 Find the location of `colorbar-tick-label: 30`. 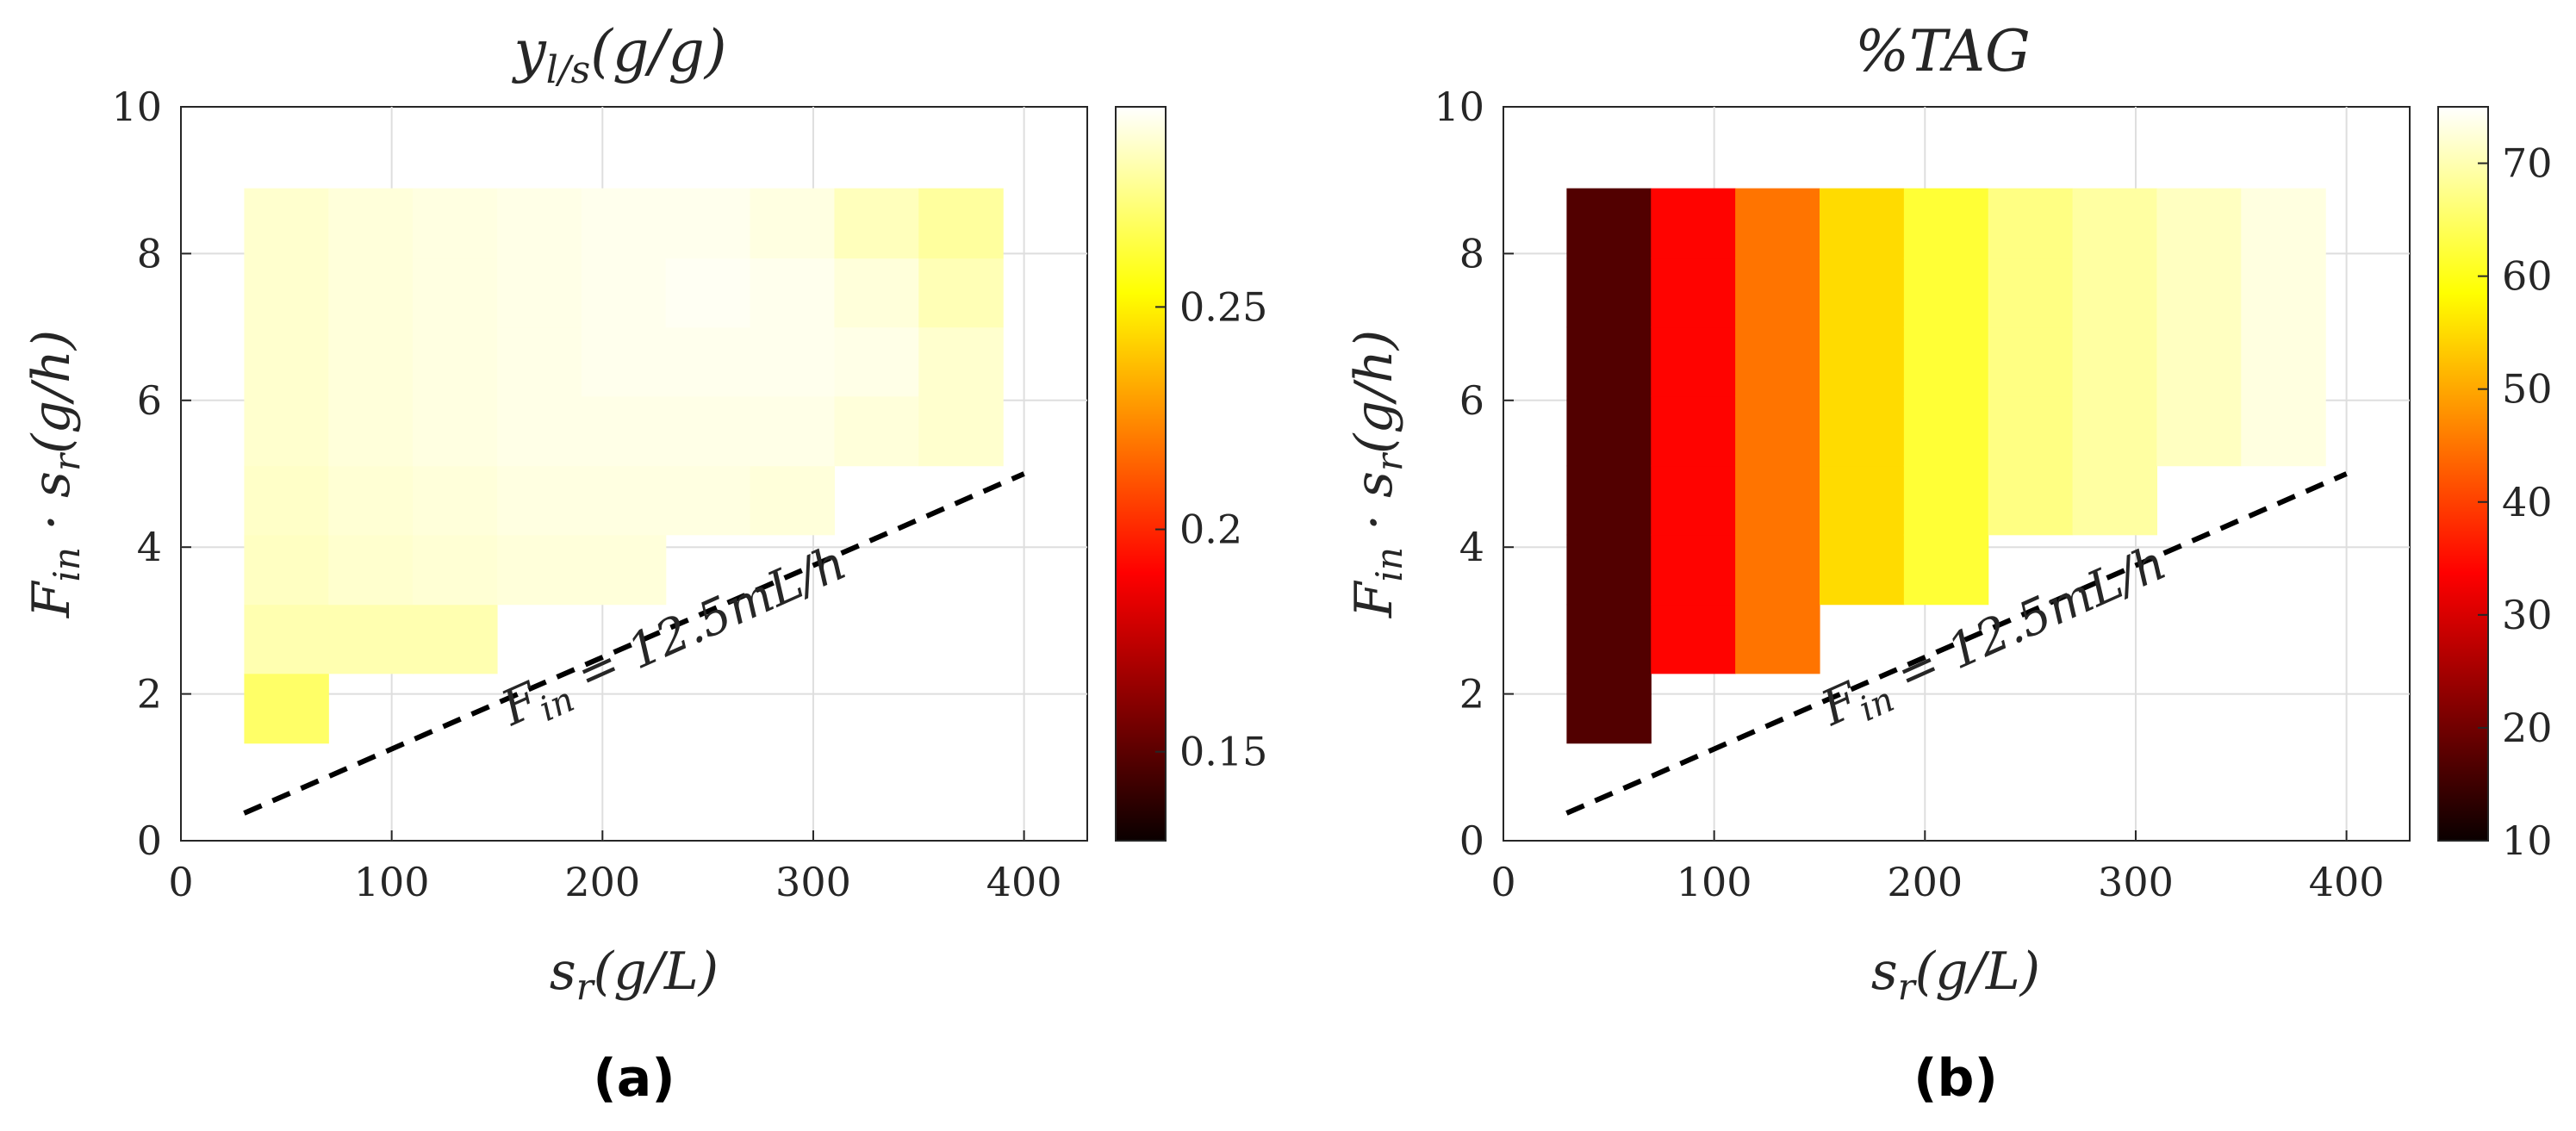

colorbar-tick-label: 30 is located at coordinates (2528, 615).